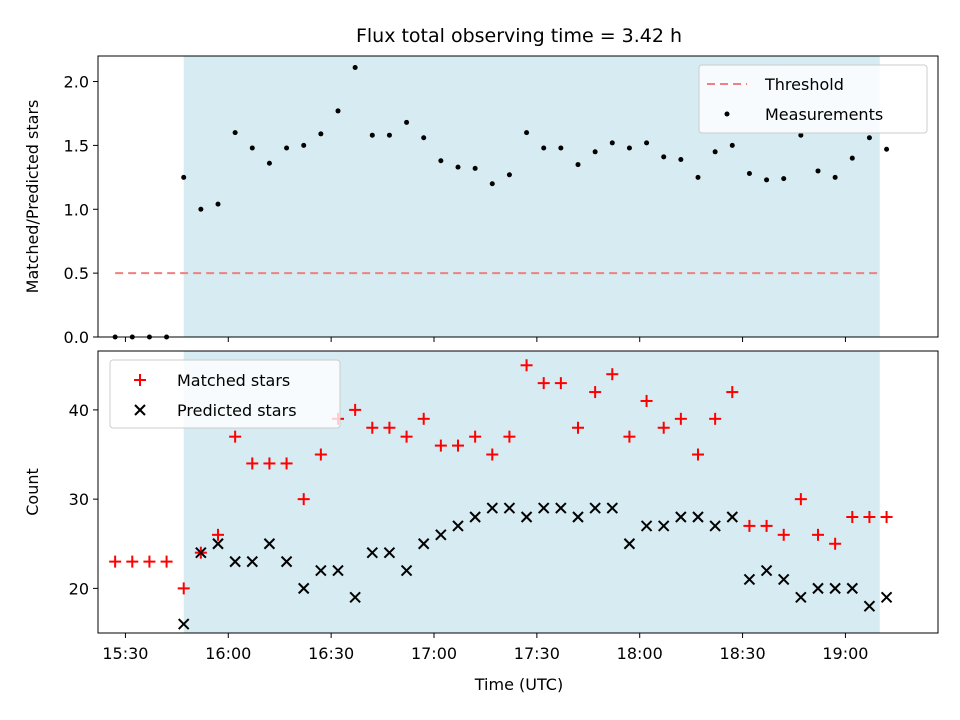  I want to click on bottom-y-axis-label: Count, so click(32, 492).